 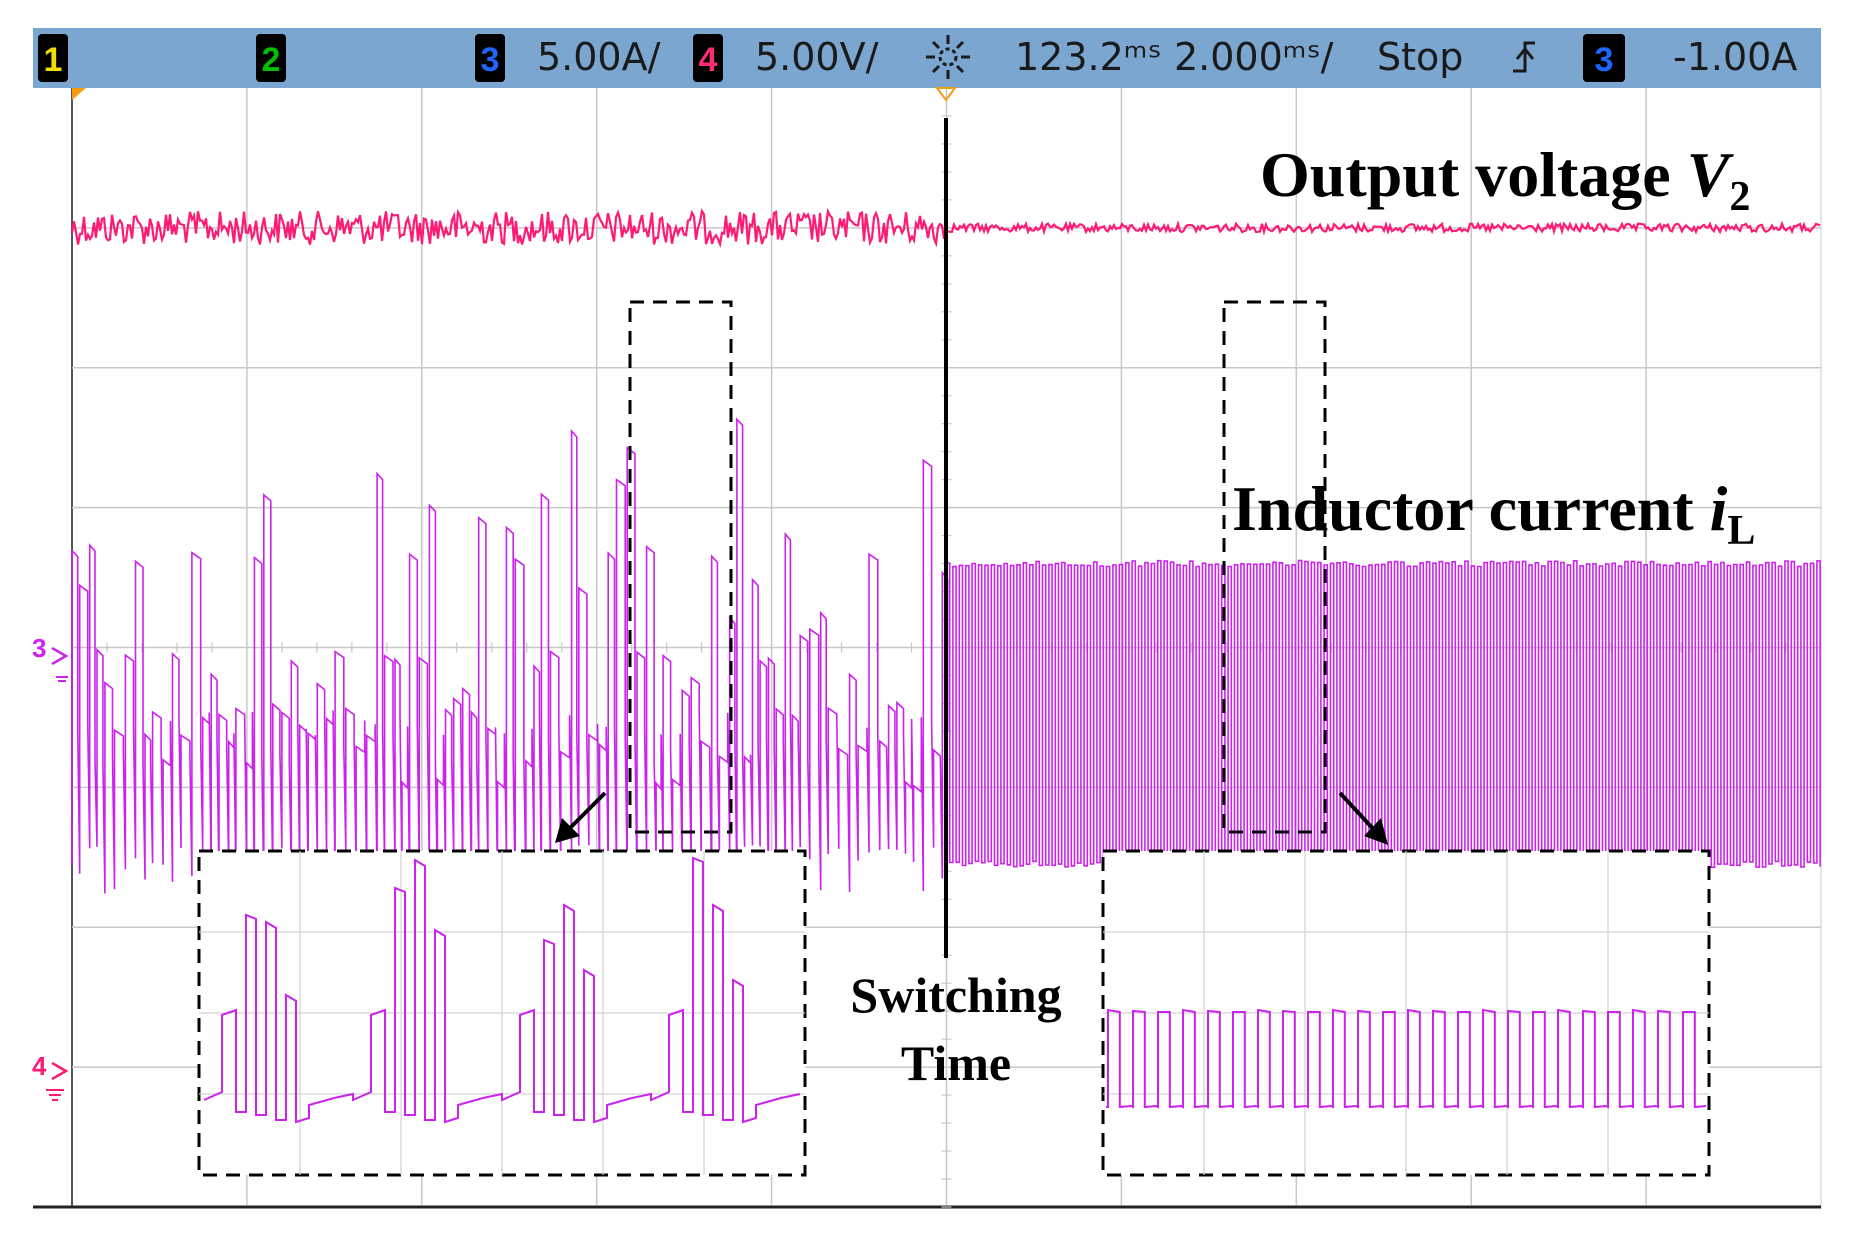 I want to click on trigger-position-marker, so click(x=946, y=94).